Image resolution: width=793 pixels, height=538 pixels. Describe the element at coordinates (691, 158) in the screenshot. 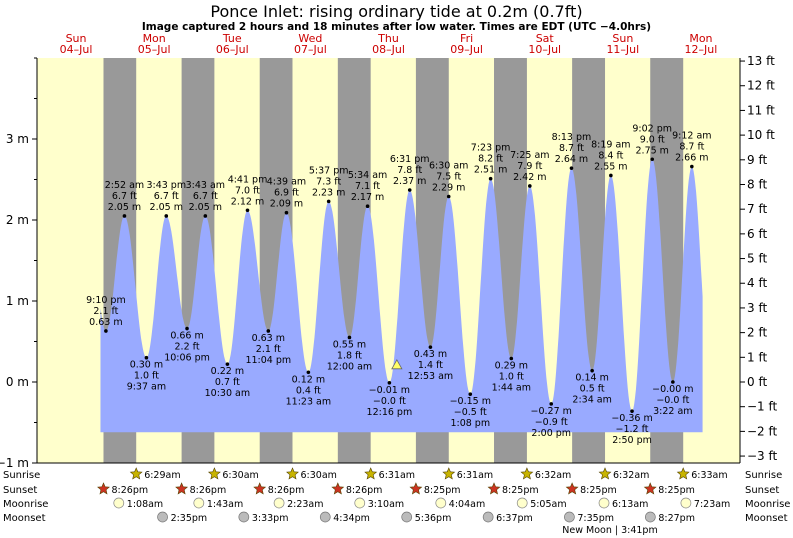

I see `tide-m: 2.66 m` at that location.